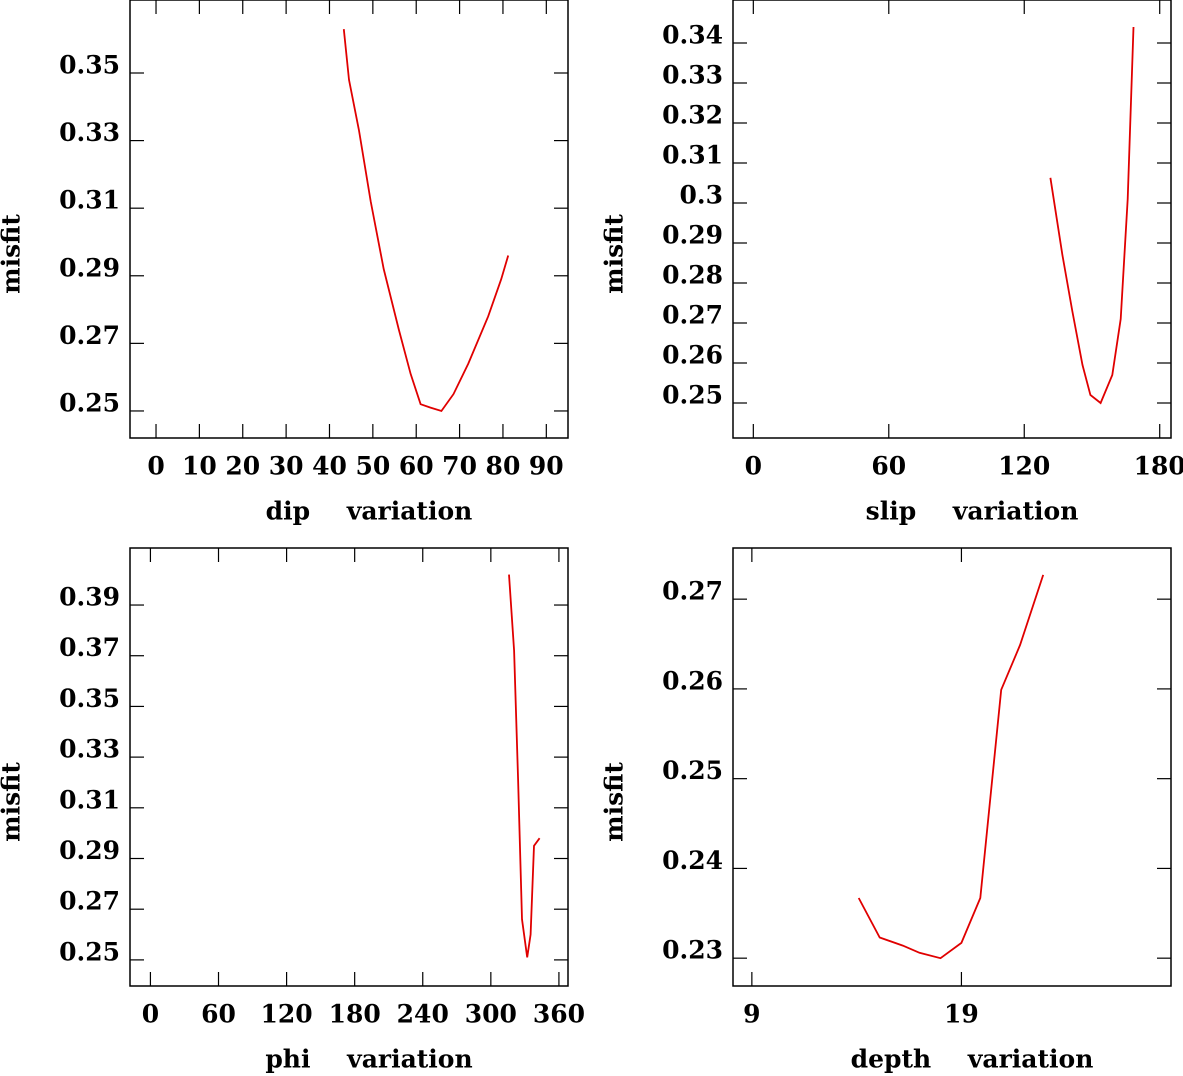 The height and width of the screenshot is (1076, 1183). I want to click on x-tick-label: 9, so click(751, 1014).